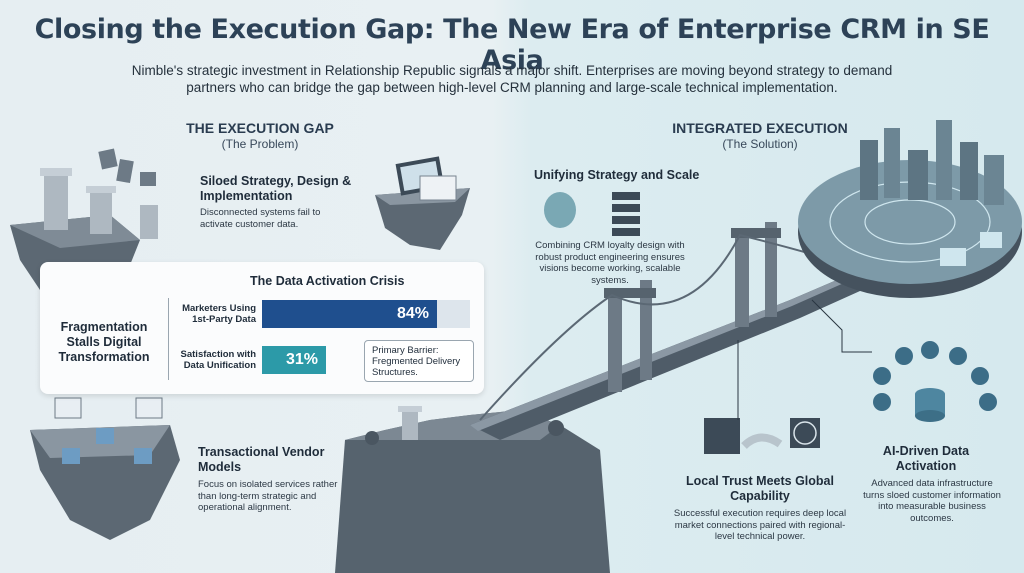 Image resolution: width=1024 pixels, height=573 pixels. What do you see at coordinates (422, 203) in the screenshot?
I see `floating-island-documents` at bounding box center [422, 203].